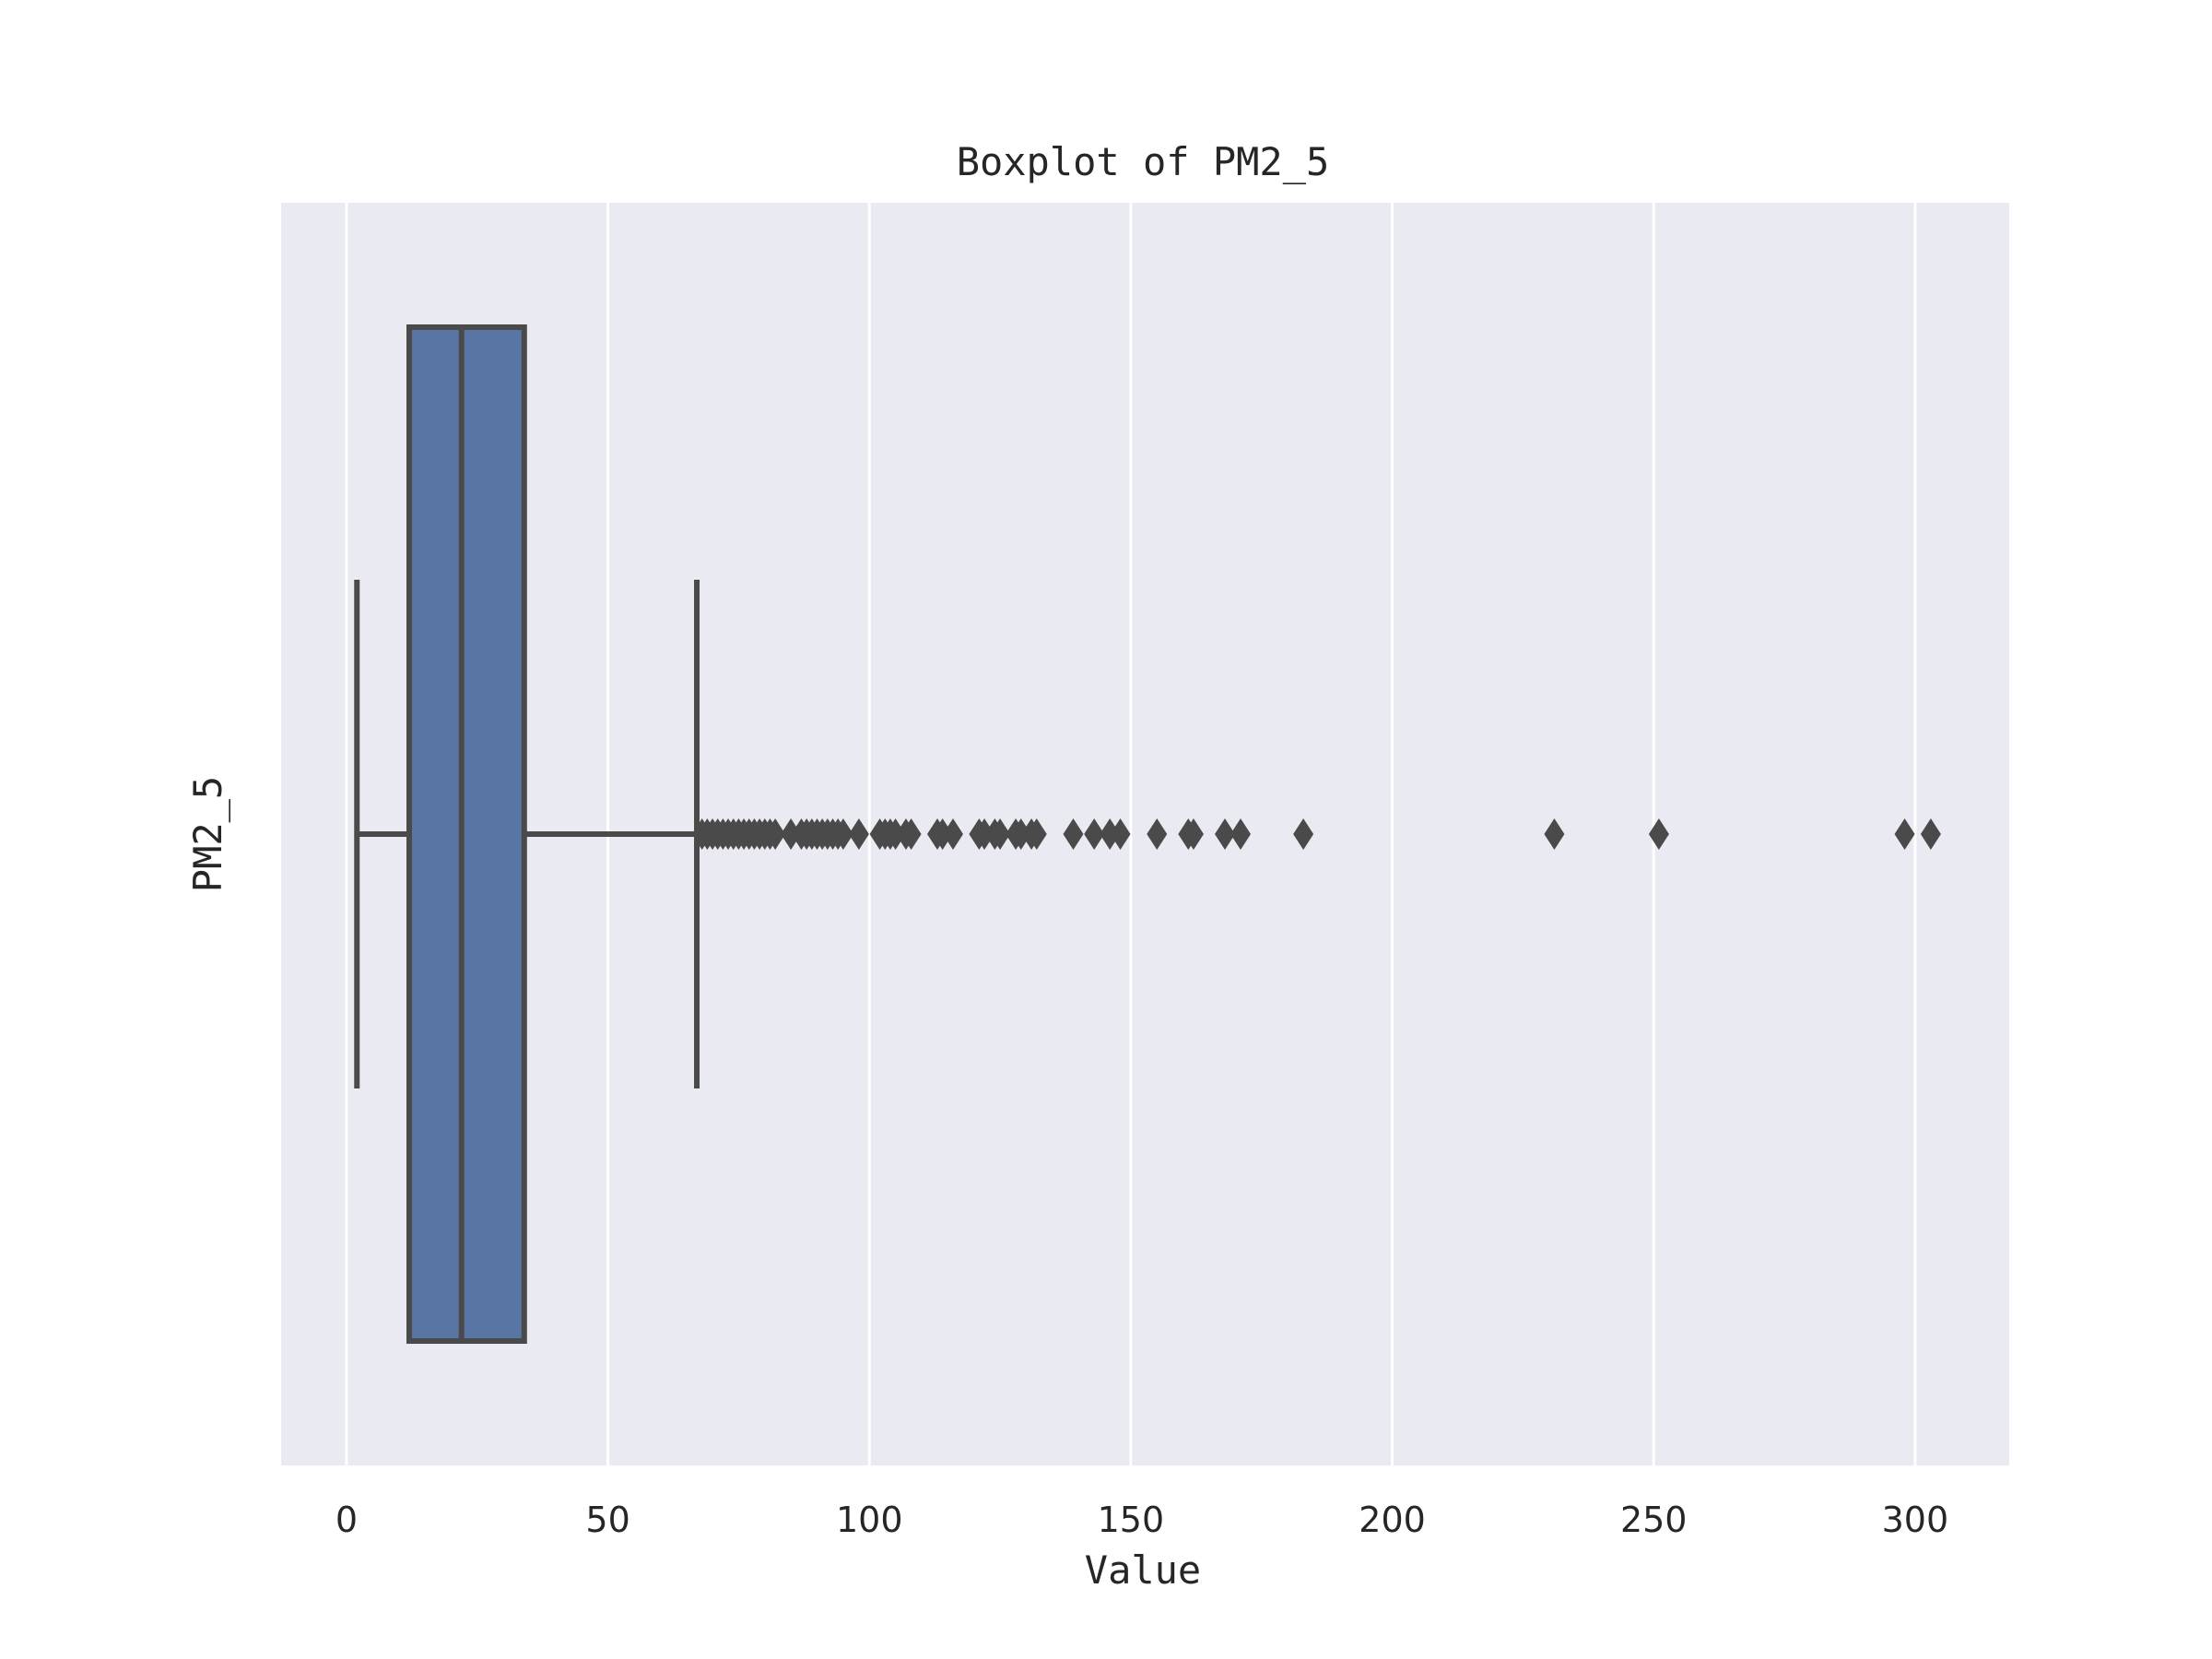  Describe the element at coordinates (1316, 834) in the screenshot. I see `outlier-points` at that location.